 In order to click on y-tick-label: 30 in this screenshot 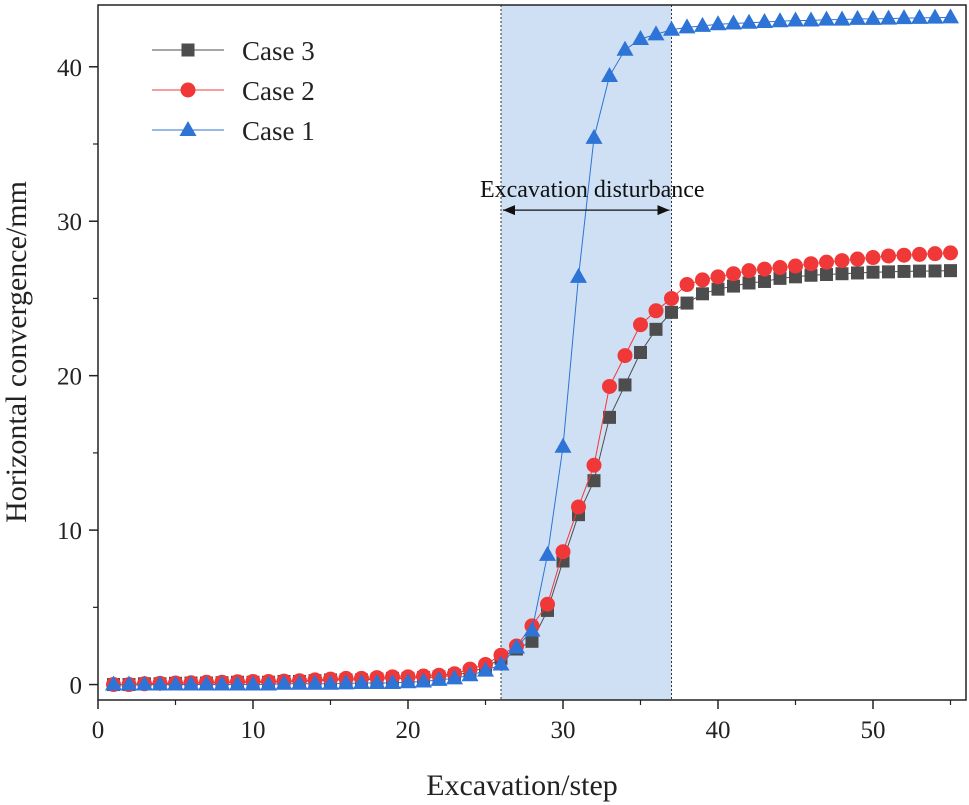, I will do `click(69, 222)`.